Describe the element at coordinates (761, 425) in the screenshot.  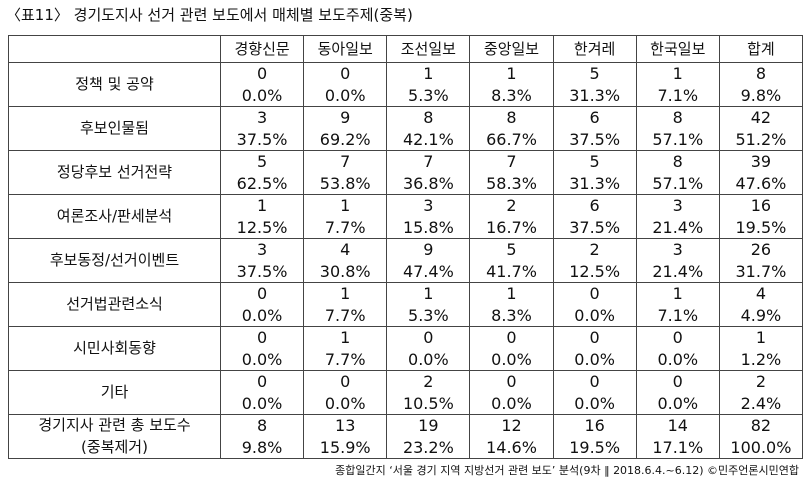
I see `count-cell: 82` at that location.